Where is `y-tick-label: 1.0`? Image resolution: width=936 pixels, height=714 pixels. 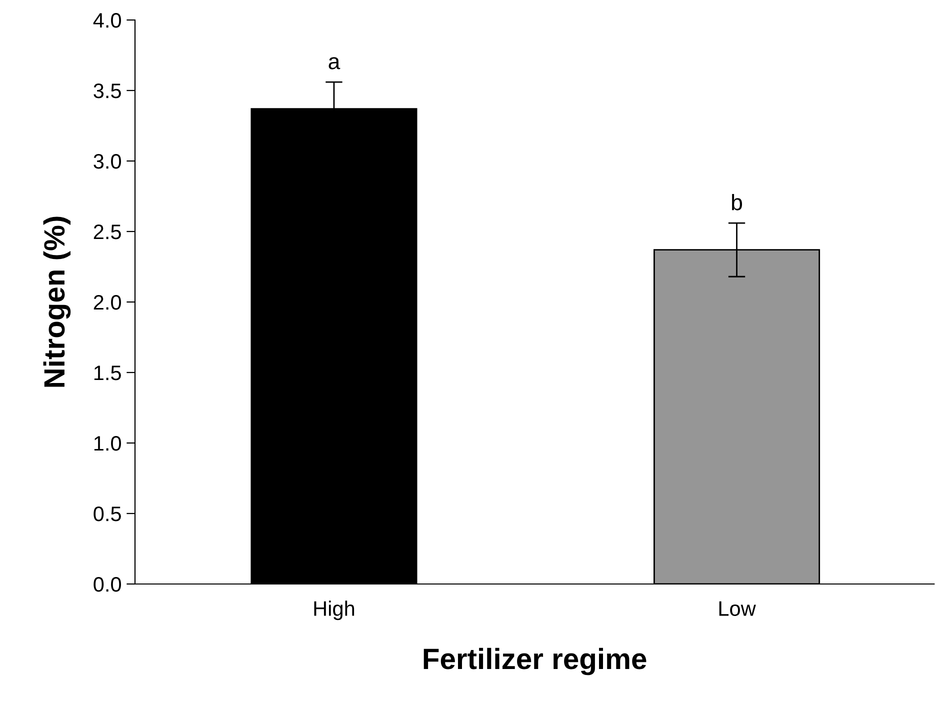 y-tick-label: 1.0 is located at coordinates (107, 443).